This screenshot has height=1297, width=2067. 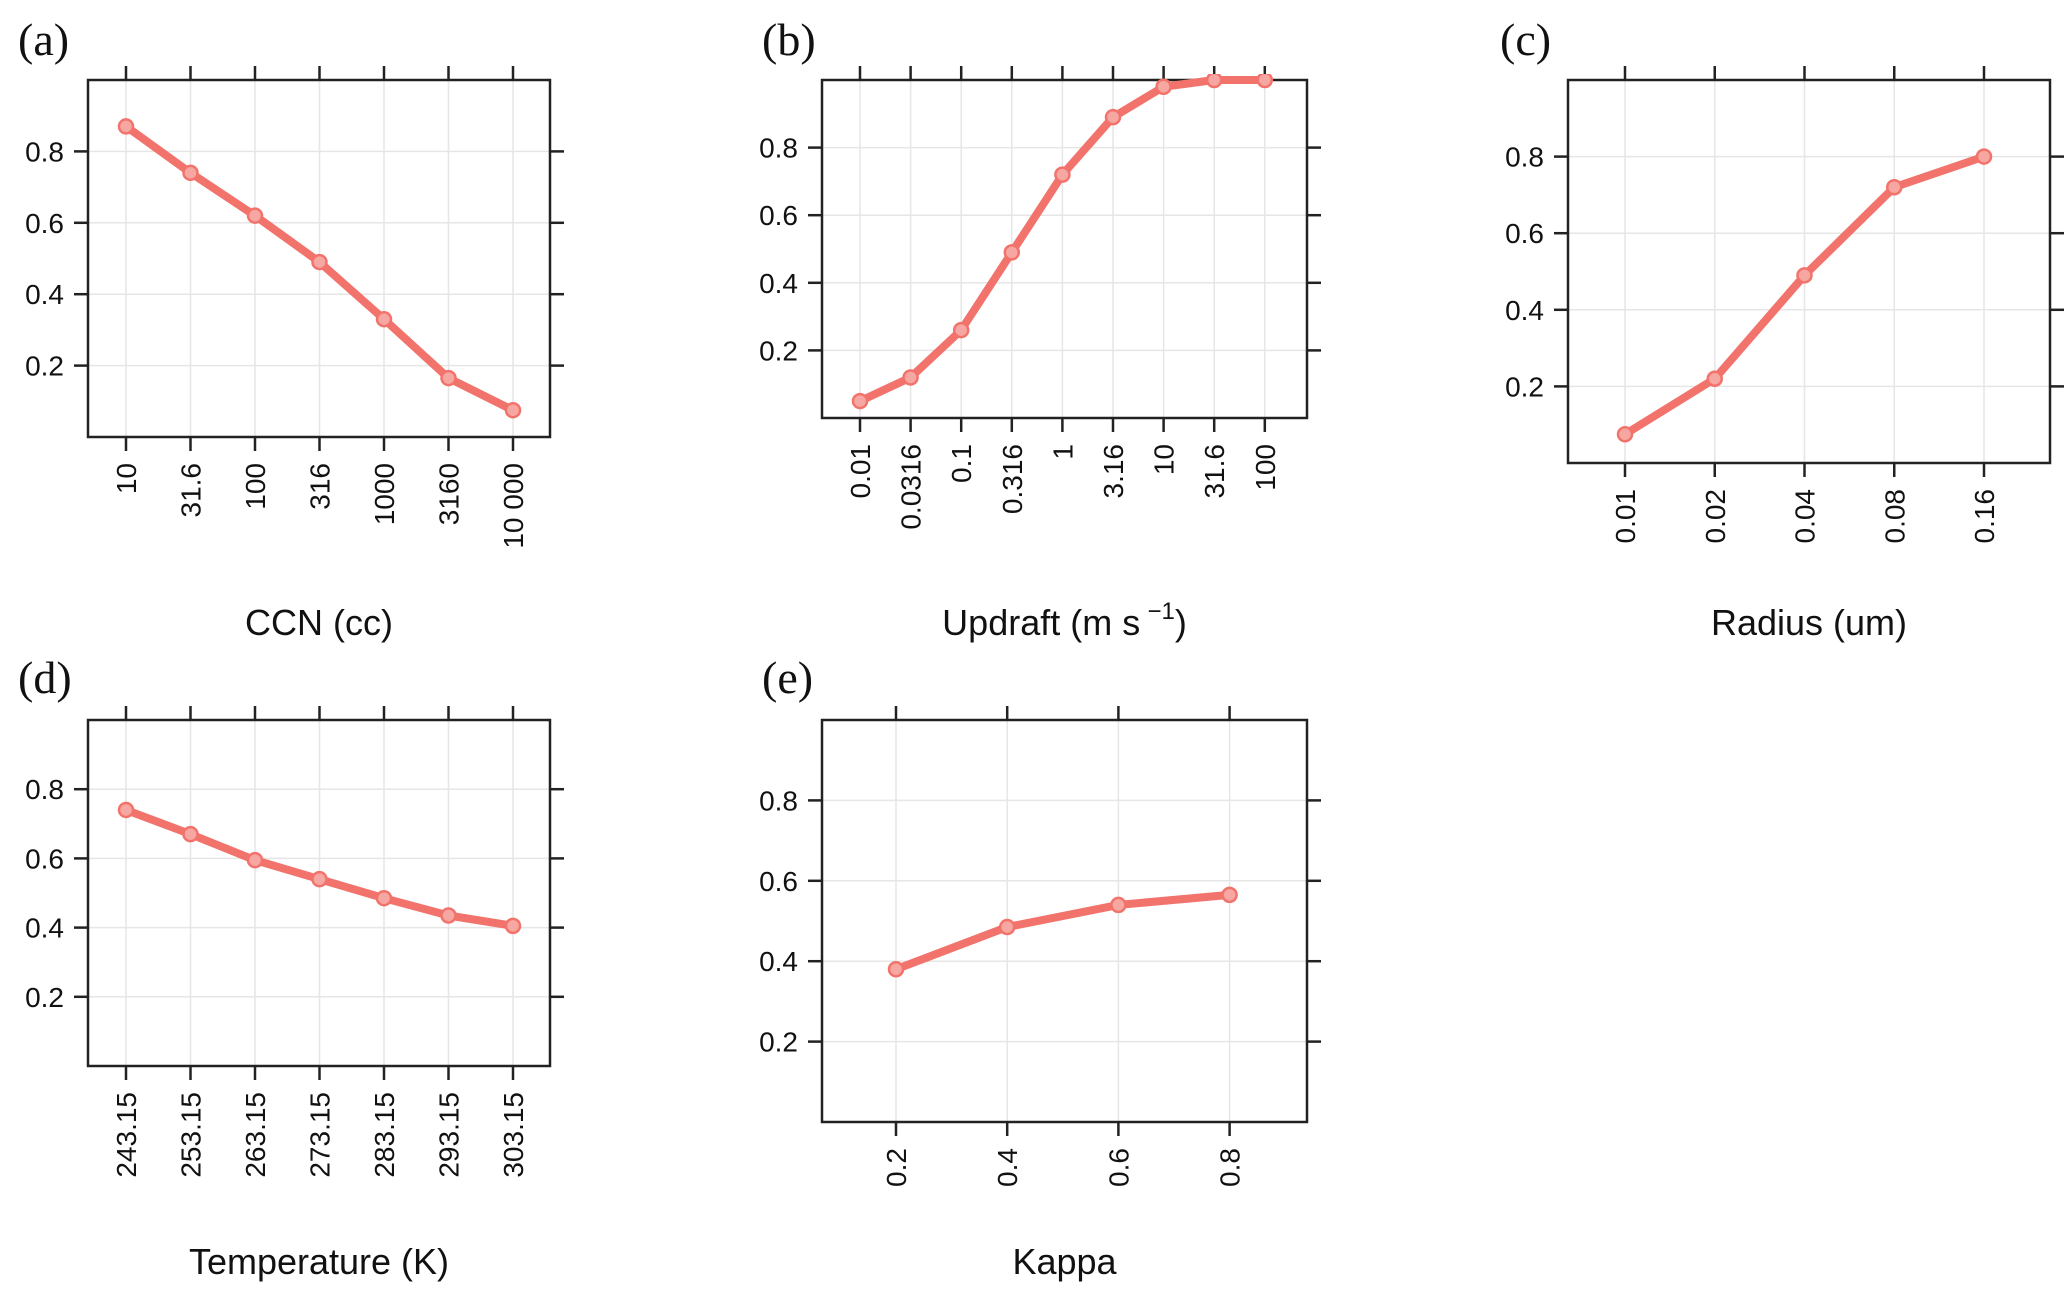 I want to click on x-tick-label: 1000, so click(x=384, y=494).